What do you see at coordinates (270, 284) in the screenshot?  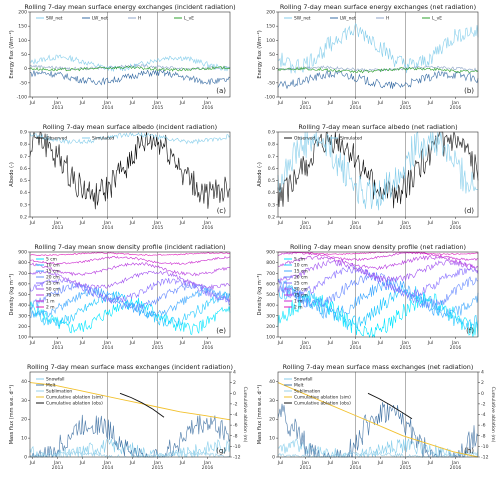 I see `y-tick-label: 600` at bounding box center [270, 284].